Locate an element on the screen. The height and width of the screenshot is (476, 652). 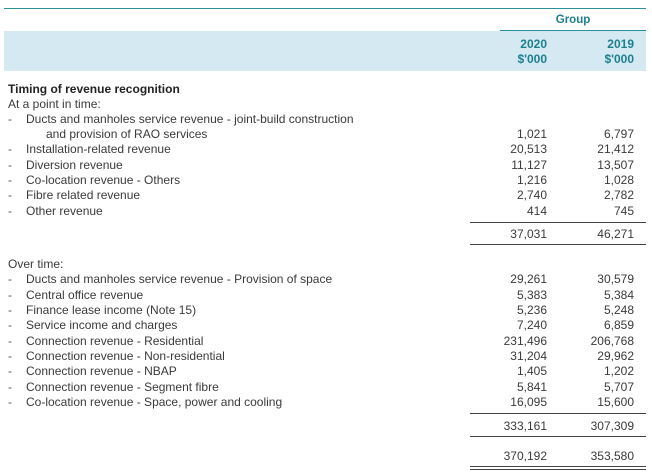
value-2019: 29,962 is located at coordinates (615, 356).